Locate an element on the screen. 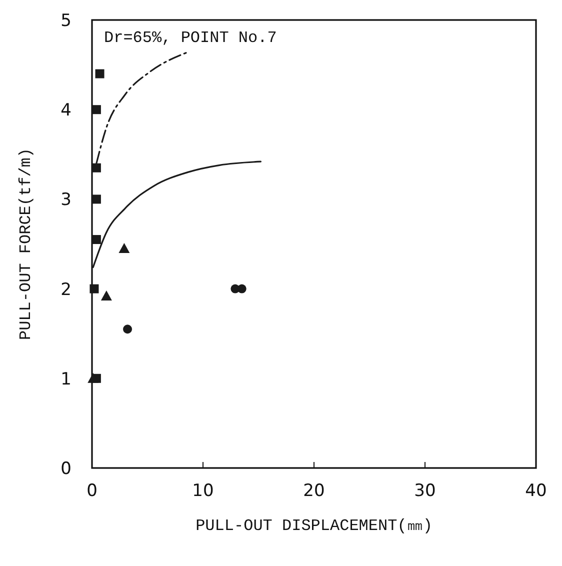  annotation: Dr=65%, POINT No.7 is located at coordinates (190, 38).